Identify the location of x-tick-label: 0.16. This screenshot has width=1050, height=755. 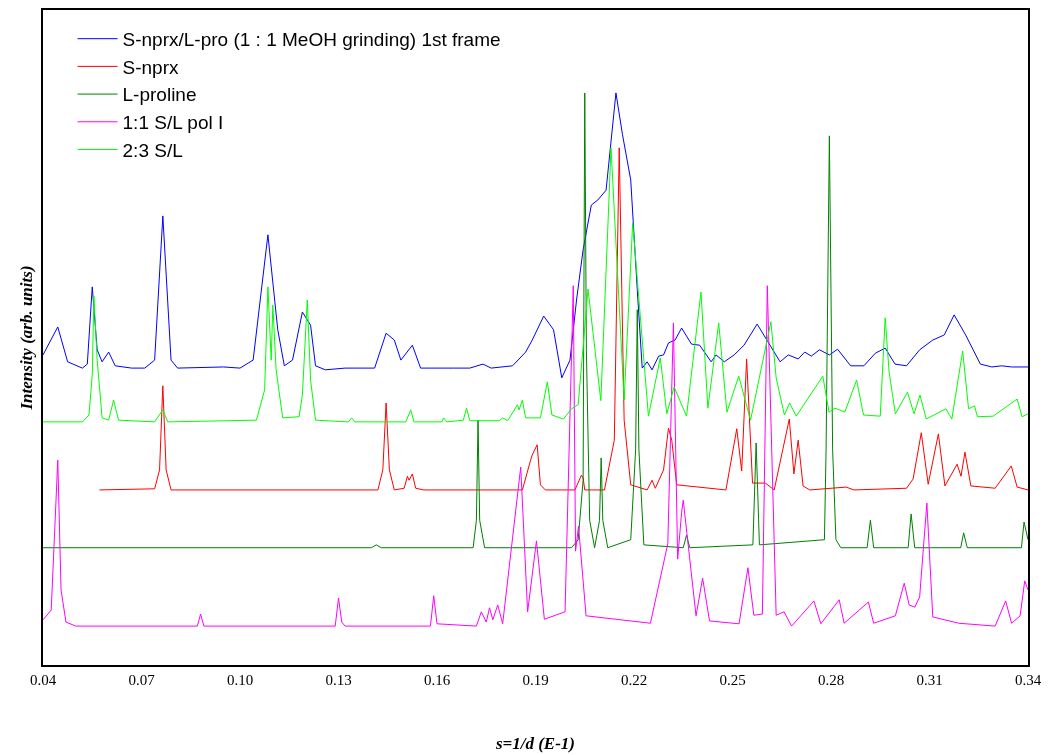
(437, 680).